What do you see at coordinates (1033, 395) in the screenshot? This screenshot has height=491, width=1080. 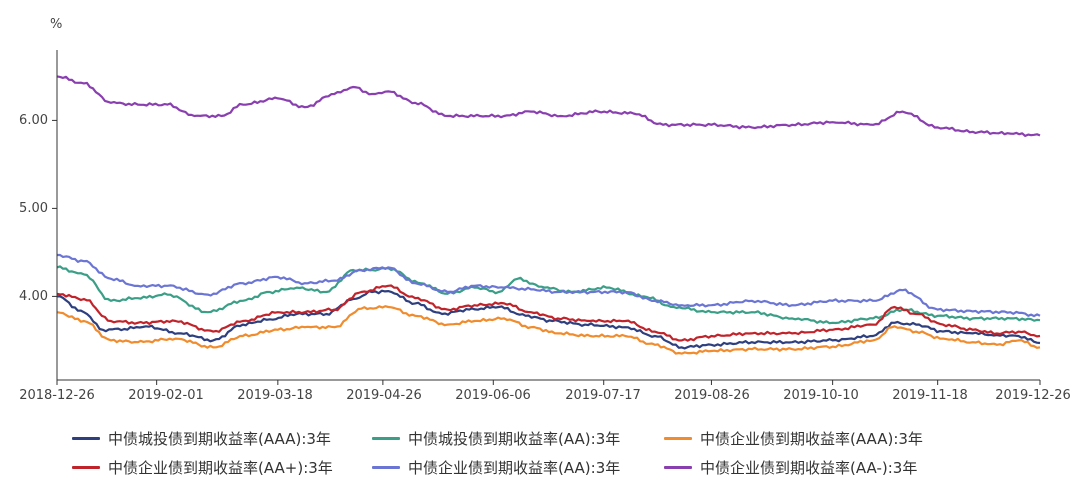 I see `x-tick-label-9: 2019-12-26` at bounding box center [1033, 395].